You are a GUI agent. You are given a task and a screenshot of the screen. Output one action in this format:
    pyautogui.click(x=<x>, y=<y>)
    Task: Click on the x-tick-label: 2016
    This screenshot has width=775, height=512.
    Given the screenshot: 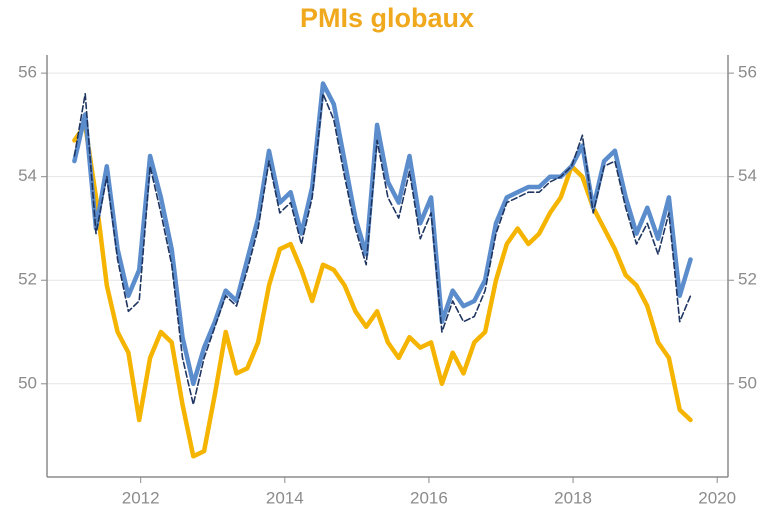 What is the action you would take?
    pyautogui.click(x=429, y=497)
    